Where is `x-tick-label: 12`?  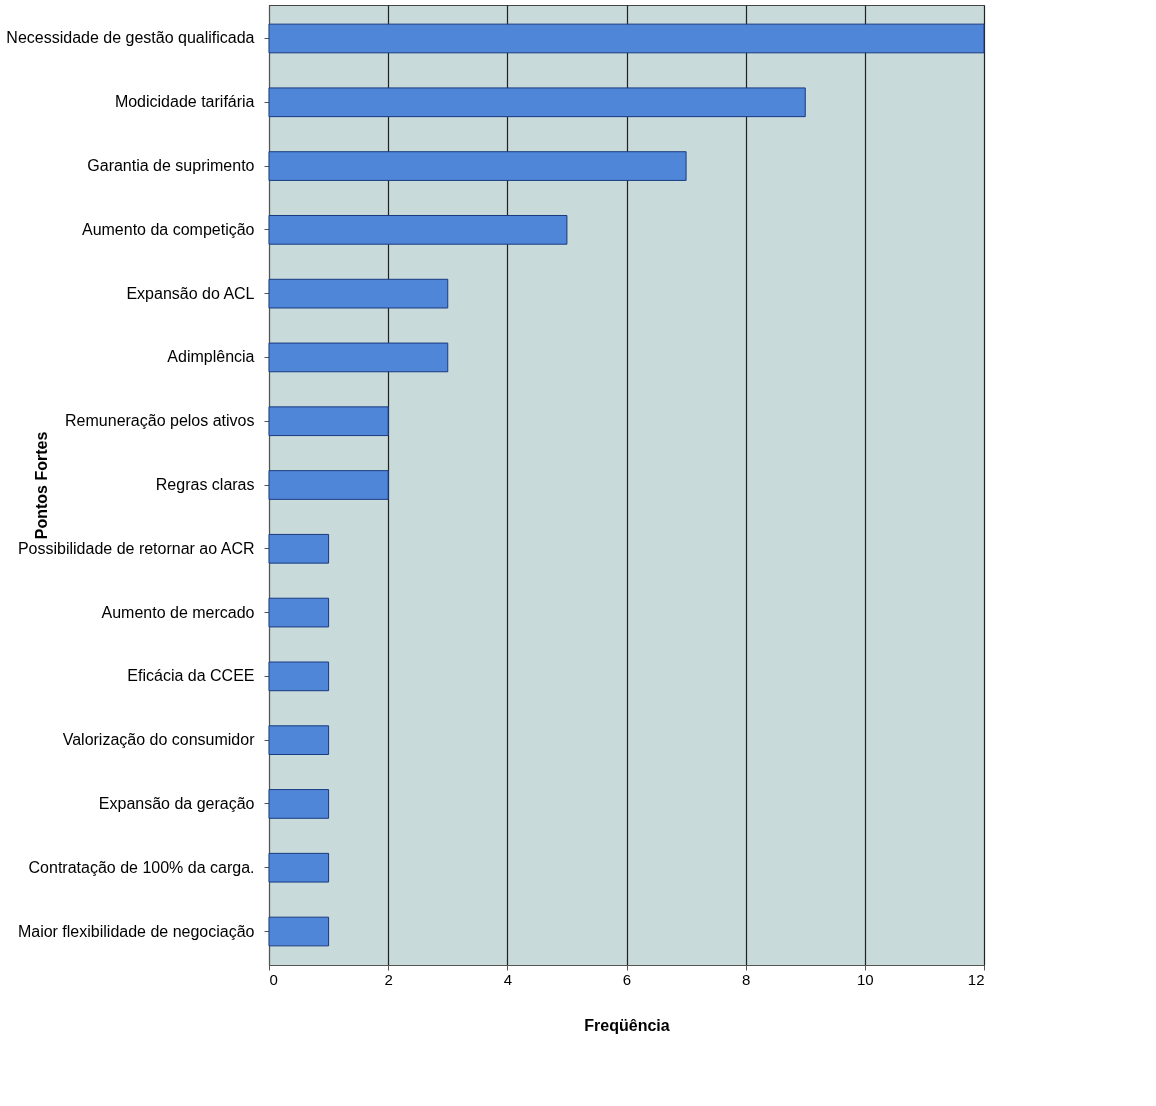
x-tick-label: 12 is located at coordinates (976, 979).